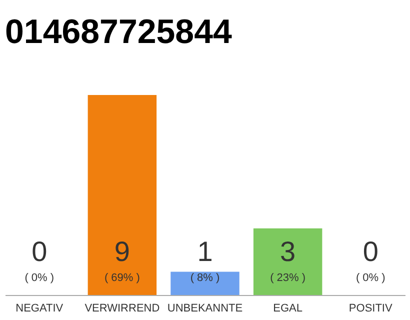  What do you see at coordinates (122, 251) in the screenshot?
I see `annotation: 9` at bounding box center [122, 251].